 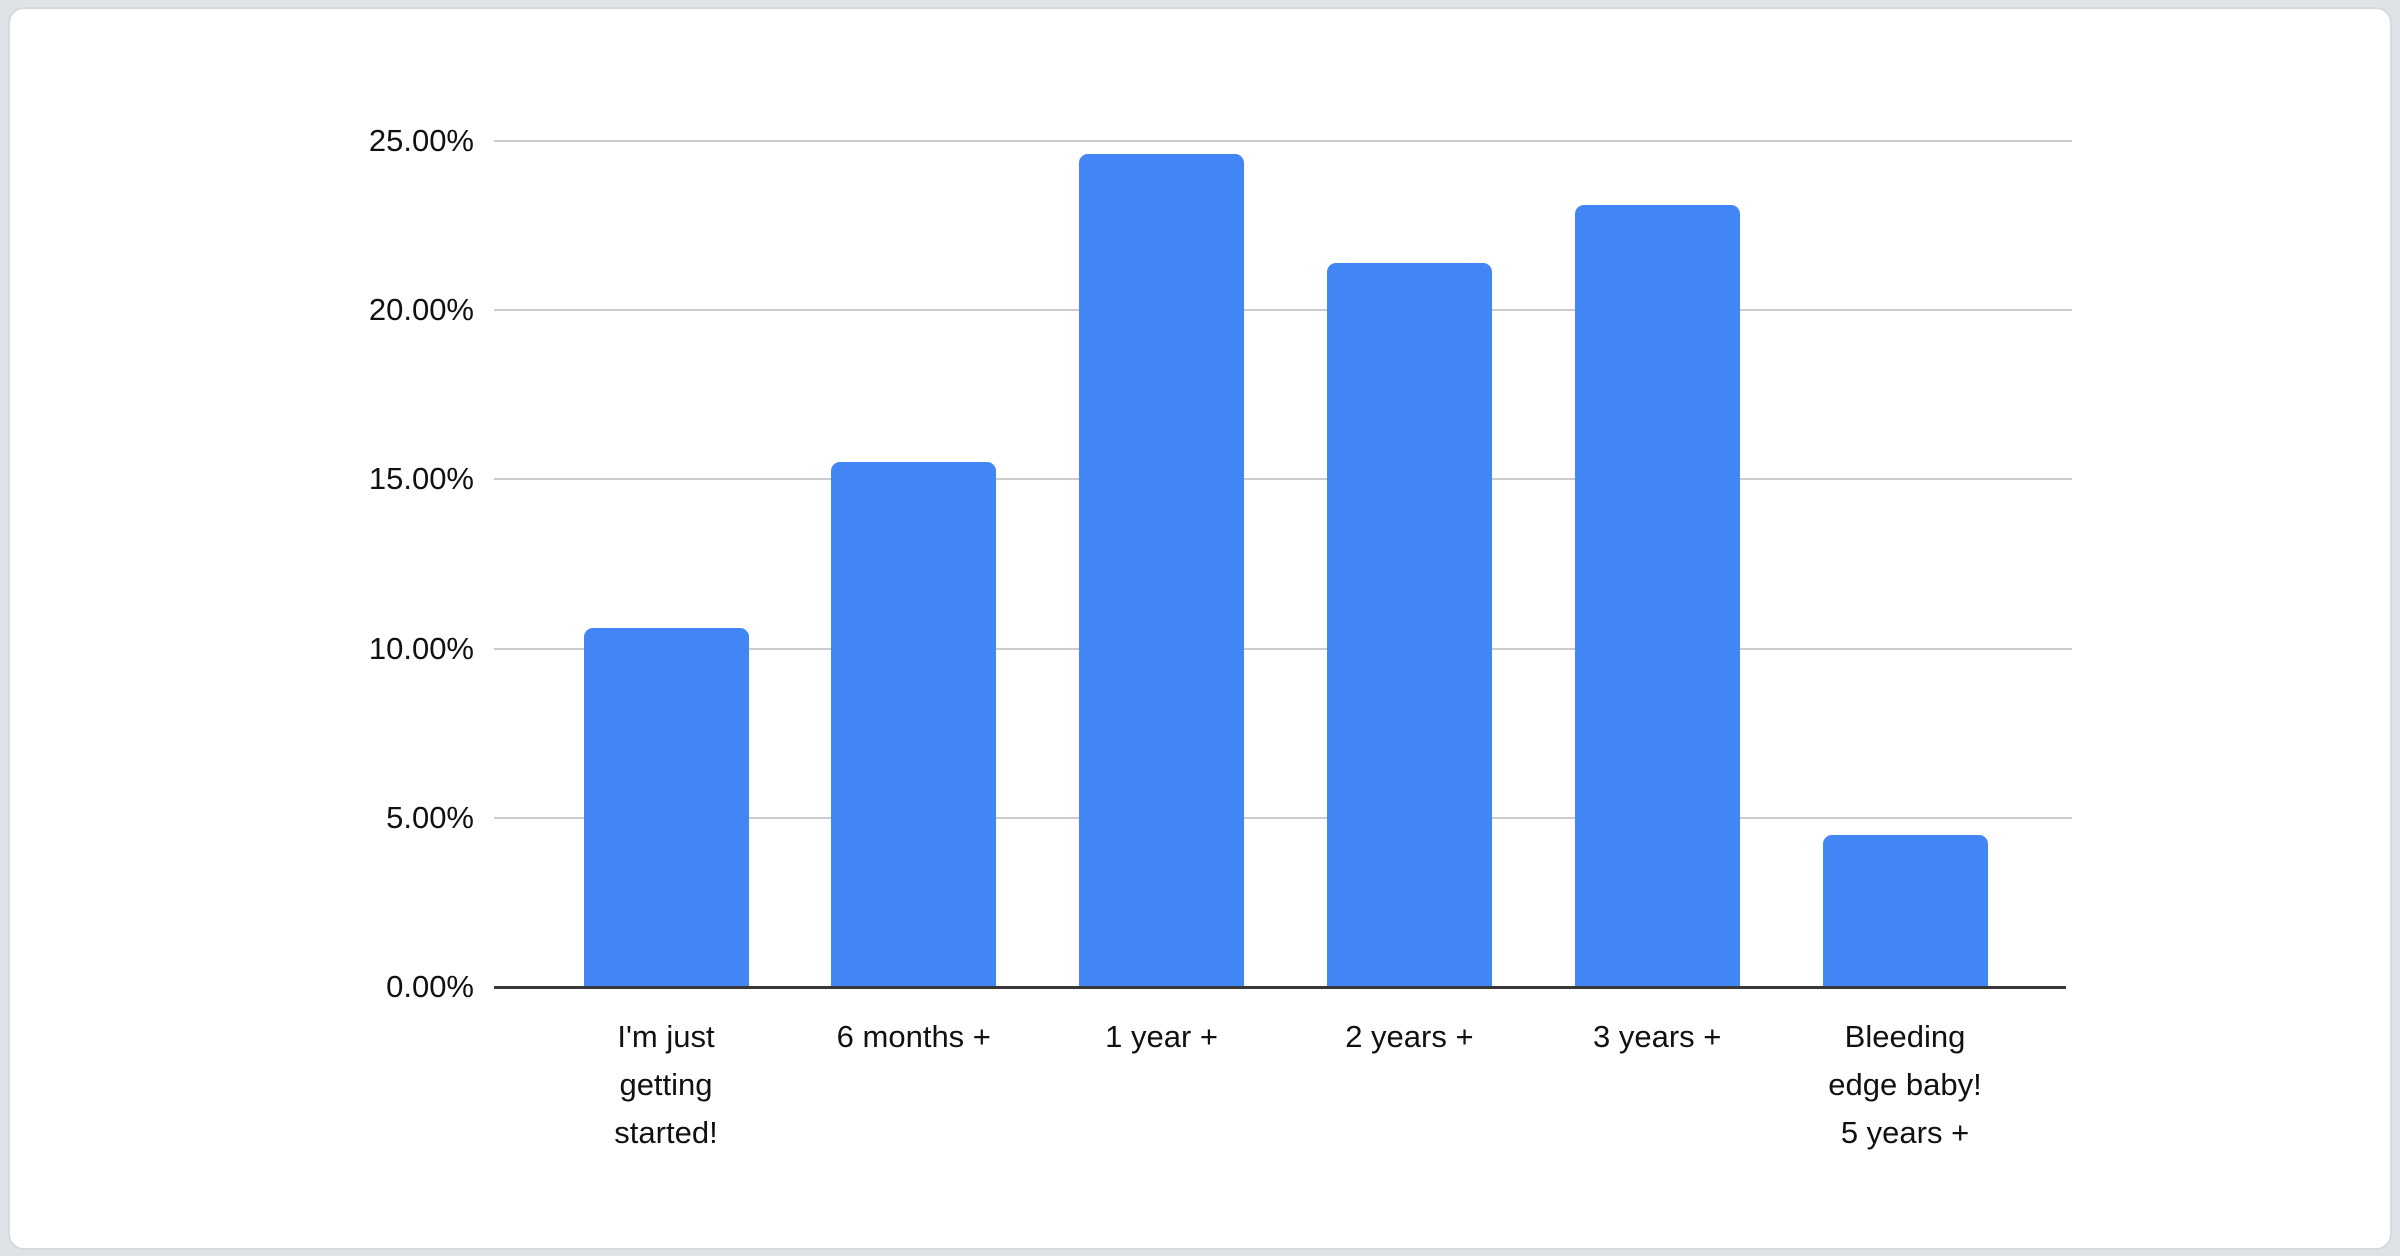 What do you see at coordinates (1283, 648) in the screenshot?
I see `gridline-10pct` at bounding box center [1283, 648].